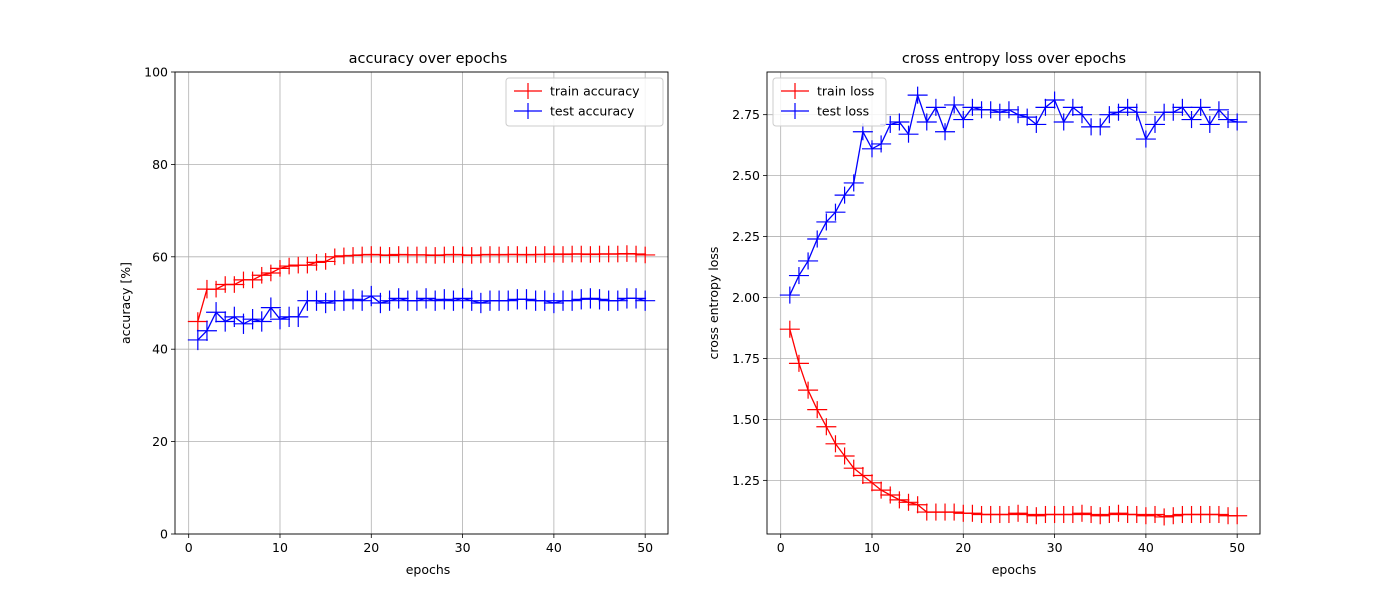  What do you see at coordinates (746, 175) in the screenshot?
I see `loss-y-tick-label: 2.50` at bounding box center [746, 175].